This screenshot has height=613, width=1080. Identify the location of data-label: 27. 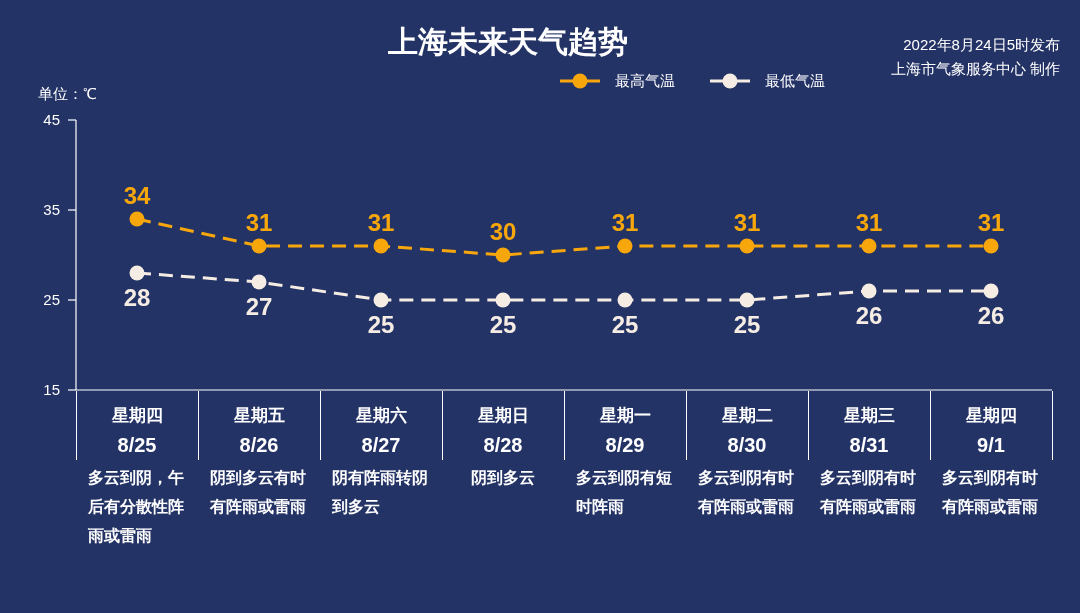
(259, 306).